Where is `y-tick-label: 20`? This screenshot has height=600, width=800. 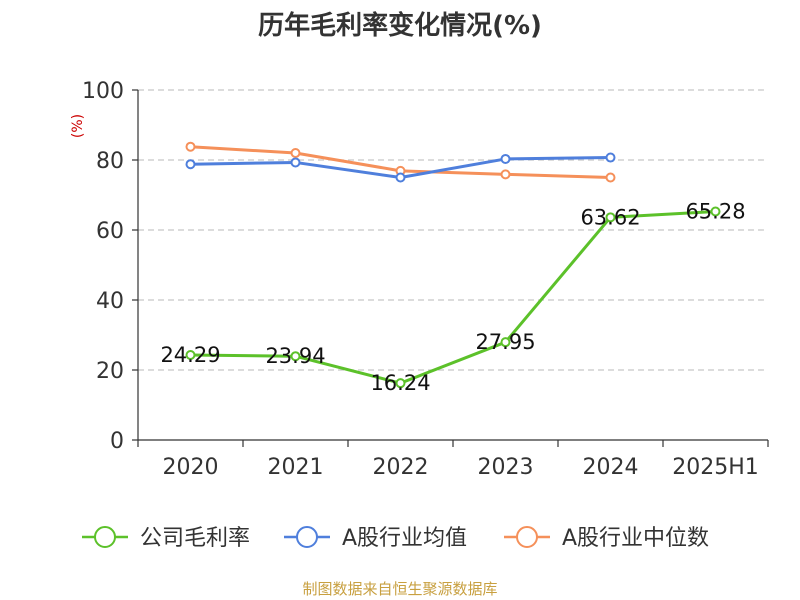 y-tick-label: 20 is located at coordinates (110, 371).